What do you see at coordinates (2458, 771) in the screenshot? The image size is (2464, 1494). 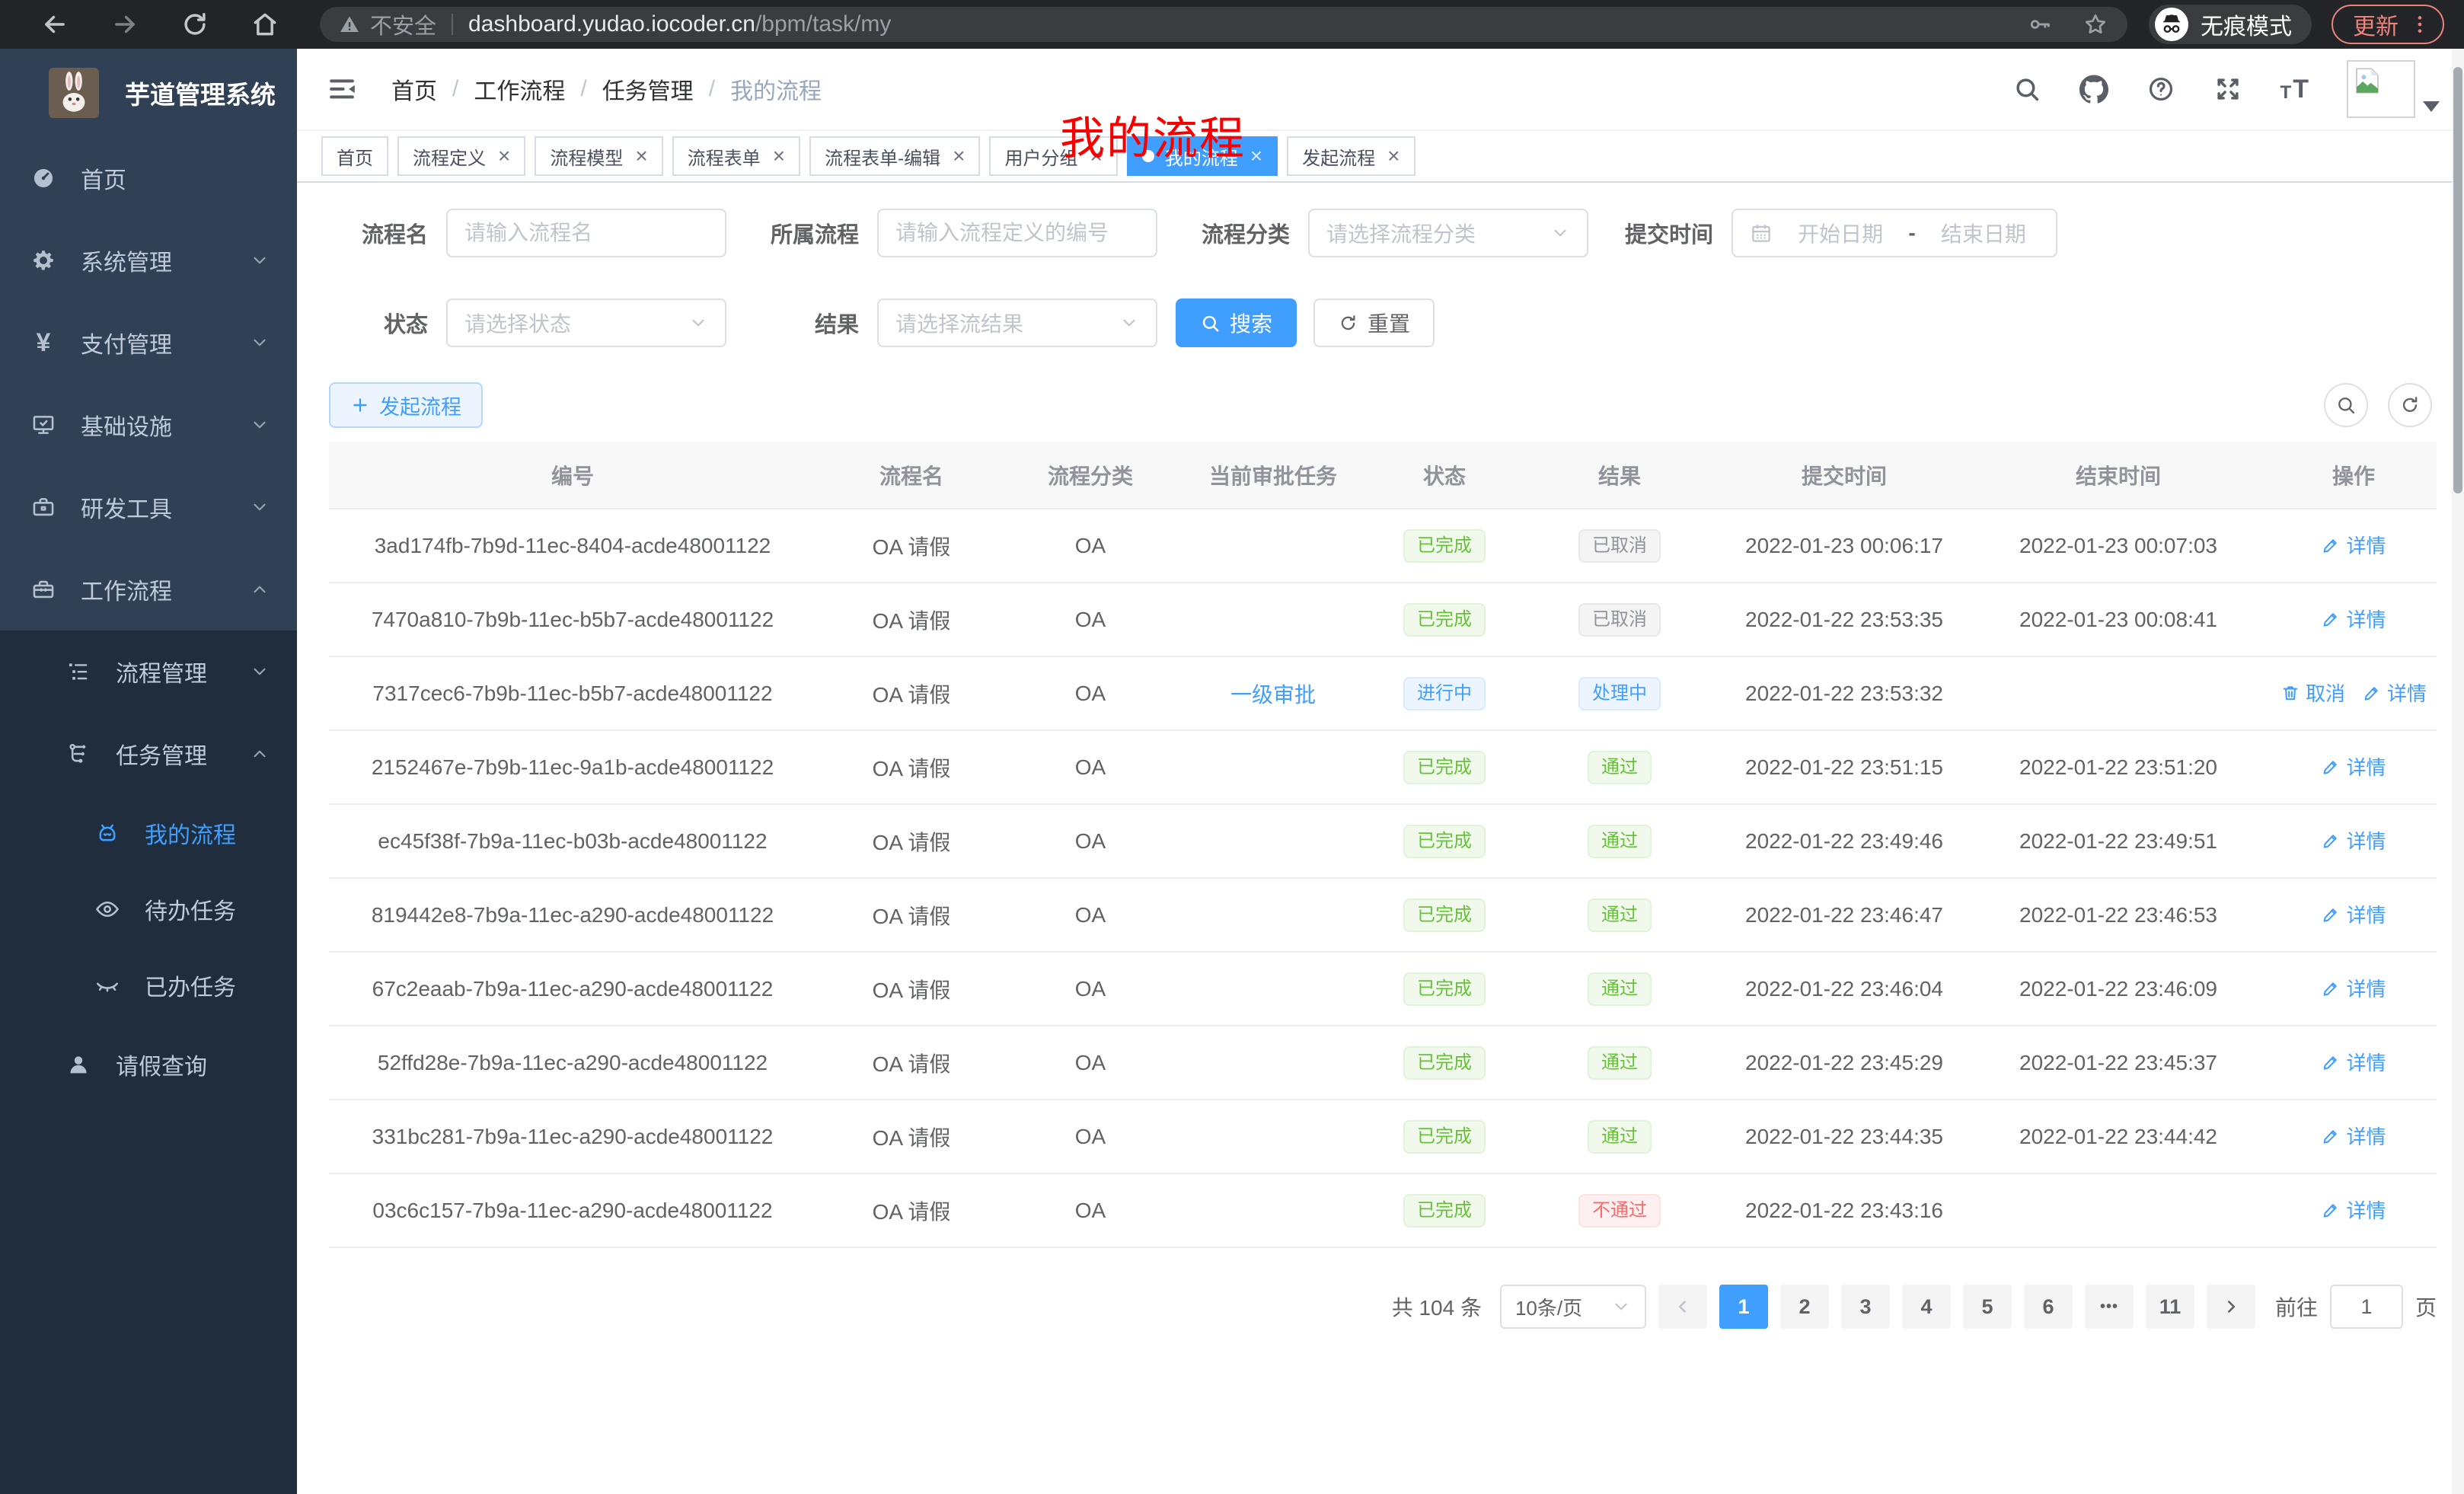 I see `page-scrollbar` at bounding box center [2458, 771].